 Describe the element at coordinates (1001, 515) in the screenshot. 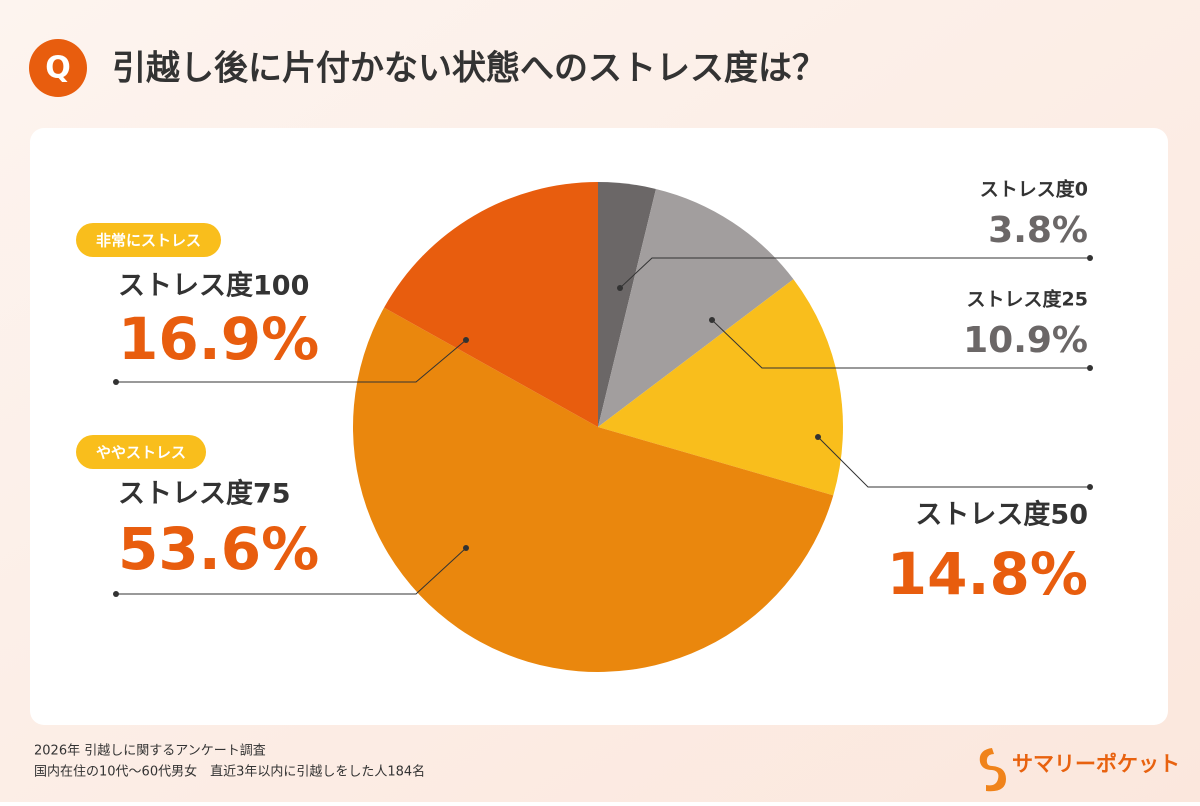

I see `category-label: ストレス度50` at that location.